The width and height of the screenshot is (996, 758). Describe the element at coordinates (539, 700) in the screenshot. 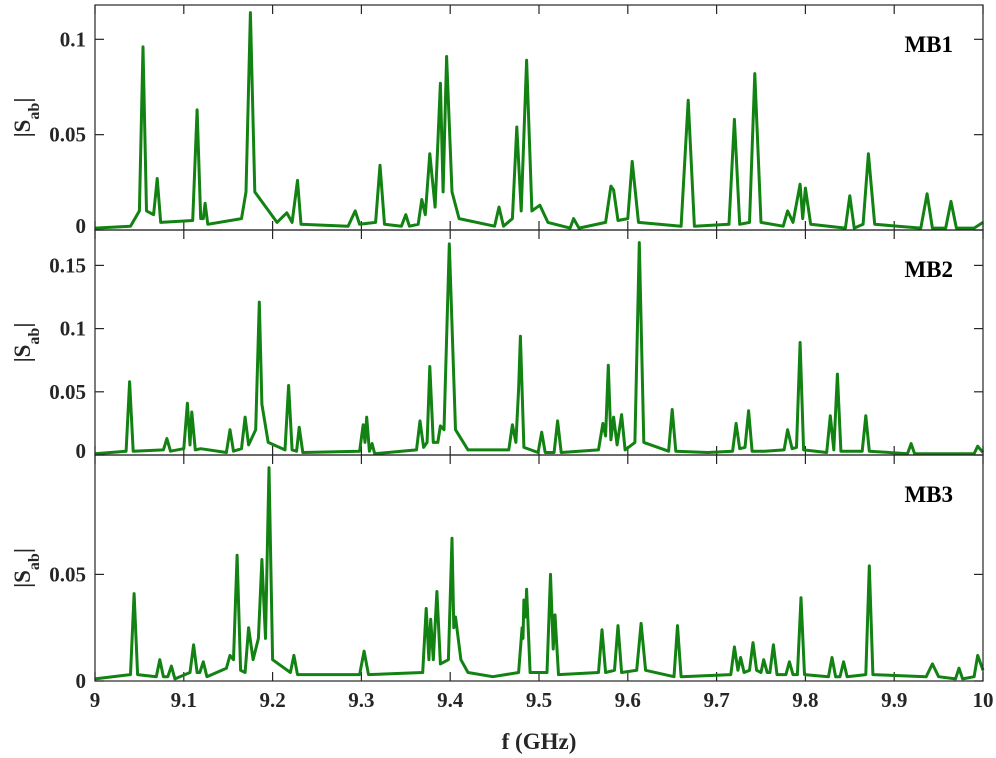

I see `x-tick-label: 9.5` at that location.